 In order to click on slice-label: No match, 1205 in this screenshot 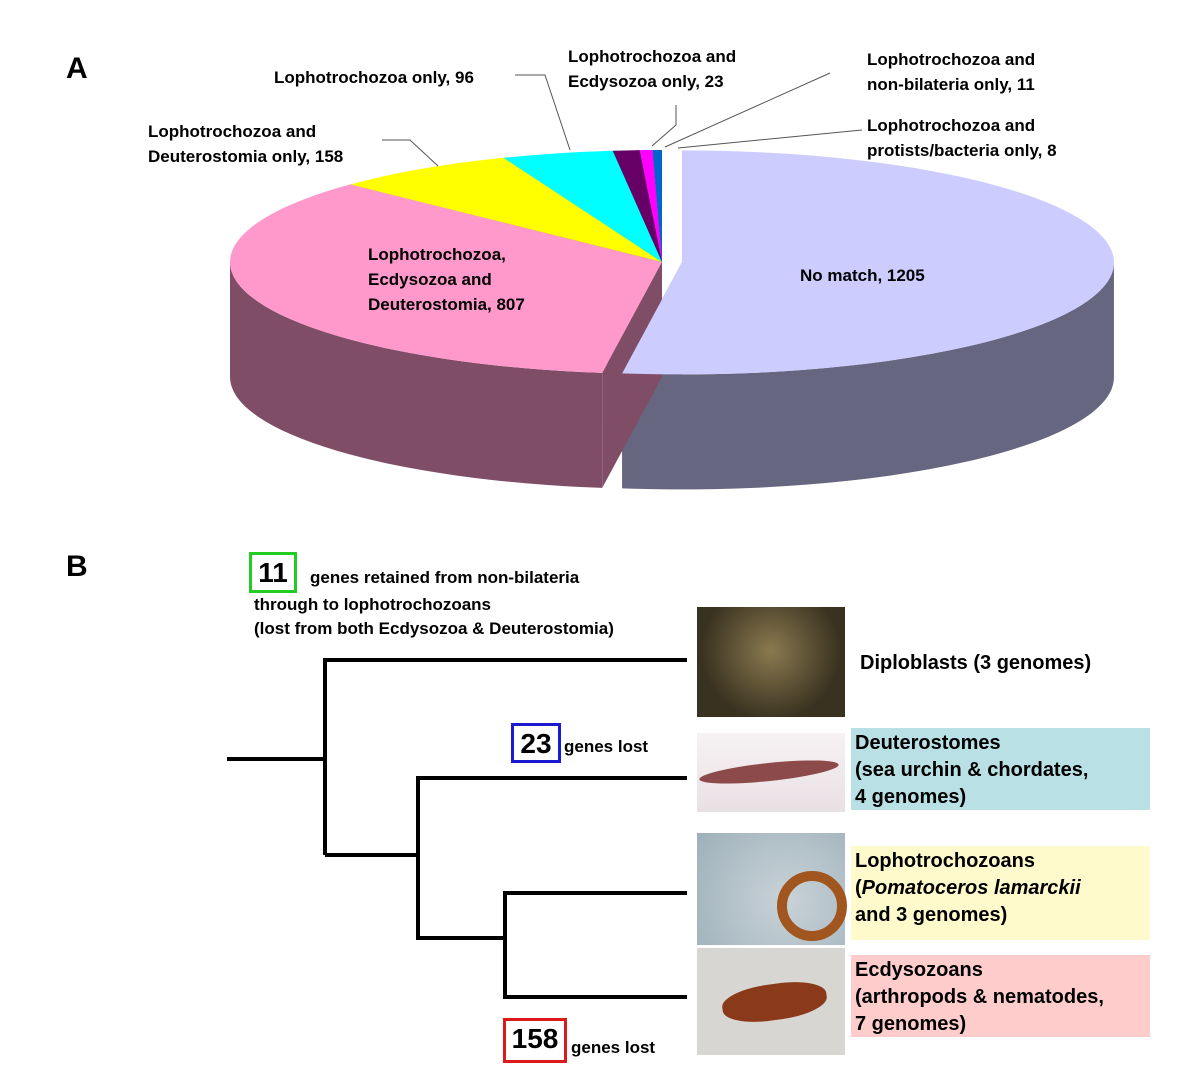, I will do `click(862, 275)`.